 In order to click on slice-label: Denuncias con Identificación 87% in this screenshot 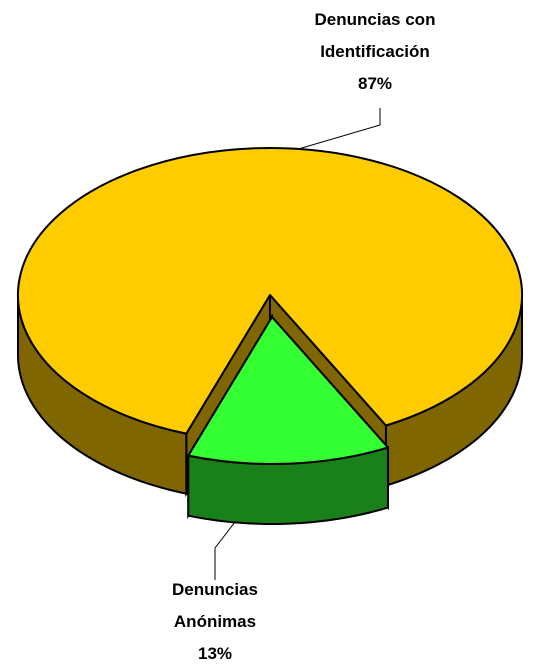, I will do `click(375, 52)`.